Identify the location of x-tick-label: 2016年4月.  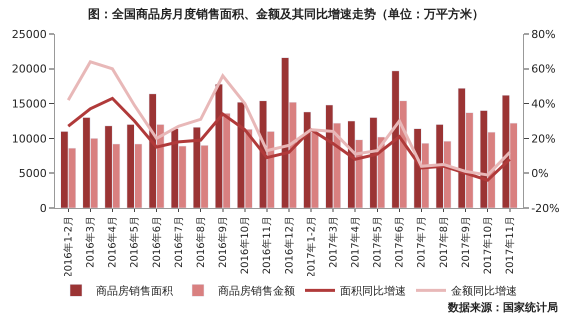
(112, 242).